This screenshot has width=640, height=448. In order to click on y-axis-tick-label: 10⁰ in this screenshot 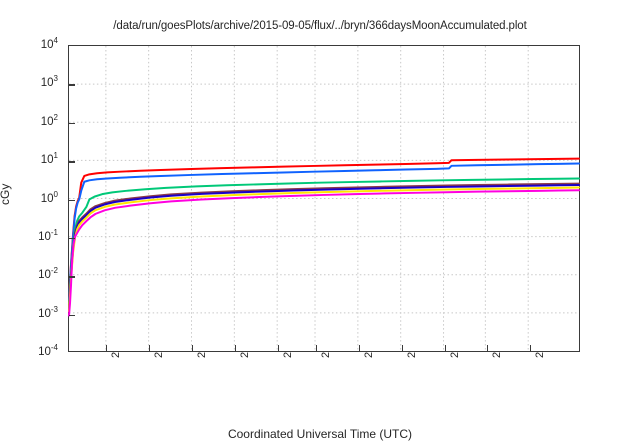, I will do `click(49, 197)`.